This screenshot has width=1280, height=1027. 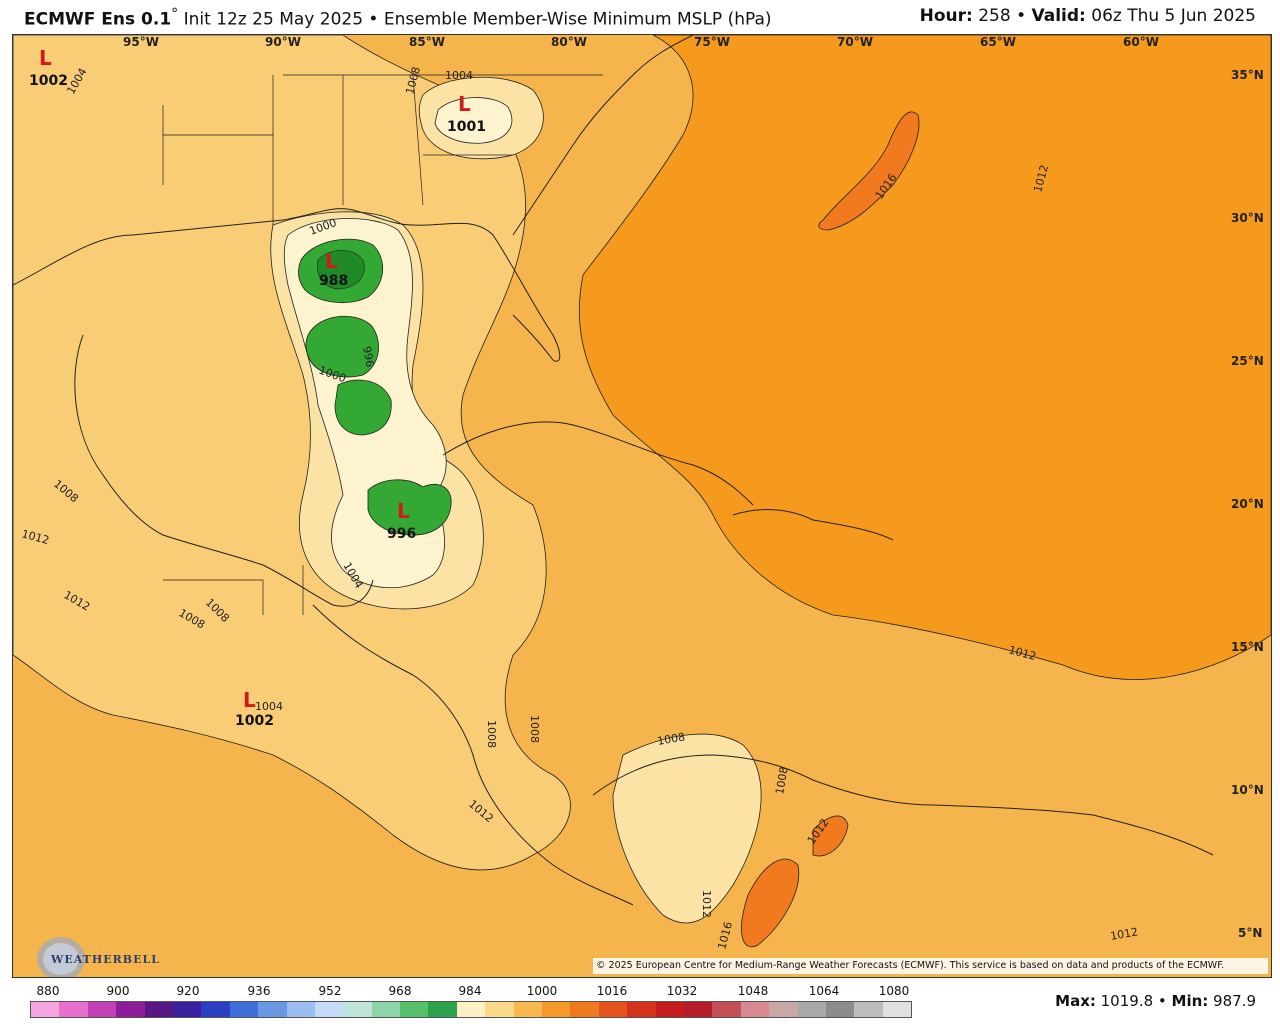 What do you see at coordinates (118, 991) in the screenshot?
I see `colorbar-tick-label: 900` at bounding box center [118, 991].